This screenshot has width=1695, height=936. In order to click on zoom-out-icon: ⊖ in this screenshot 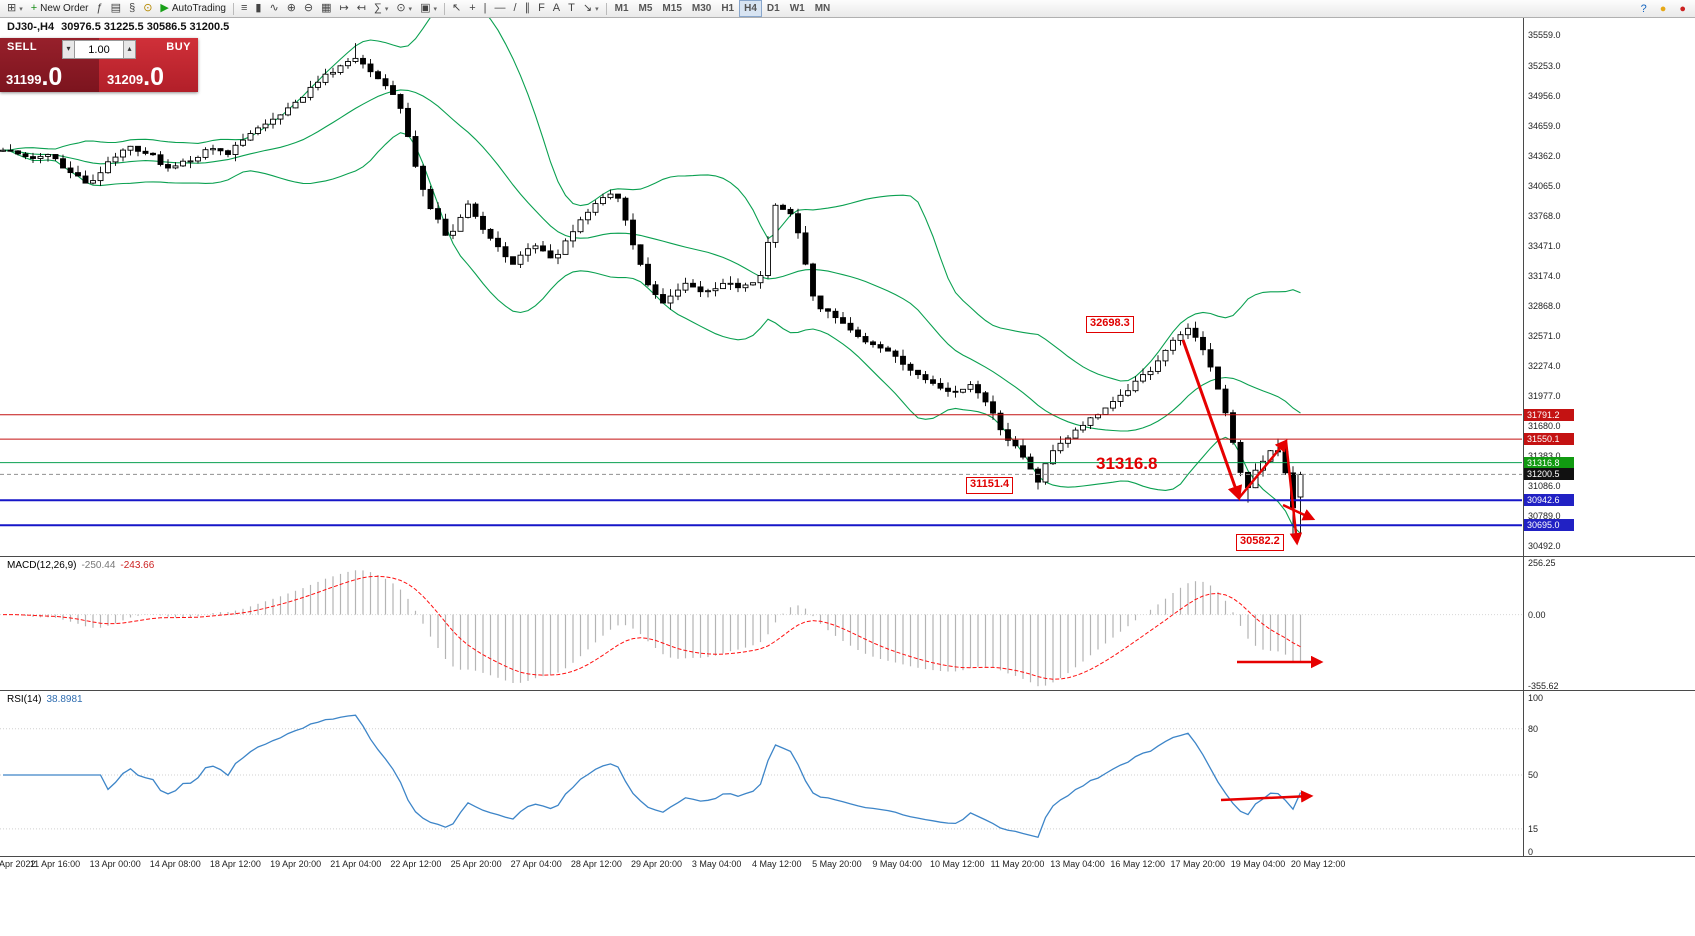, I will do `click(308, 8)`.